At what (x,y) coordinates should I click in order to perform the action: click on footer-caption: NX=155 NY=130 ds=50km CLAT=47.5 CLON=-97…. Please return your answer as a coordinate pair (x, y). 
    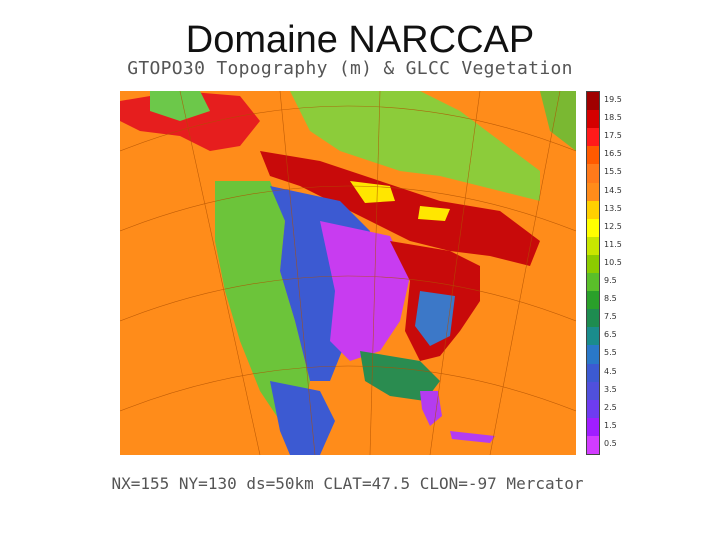
    Looking at the image, I should click on (347, 483).